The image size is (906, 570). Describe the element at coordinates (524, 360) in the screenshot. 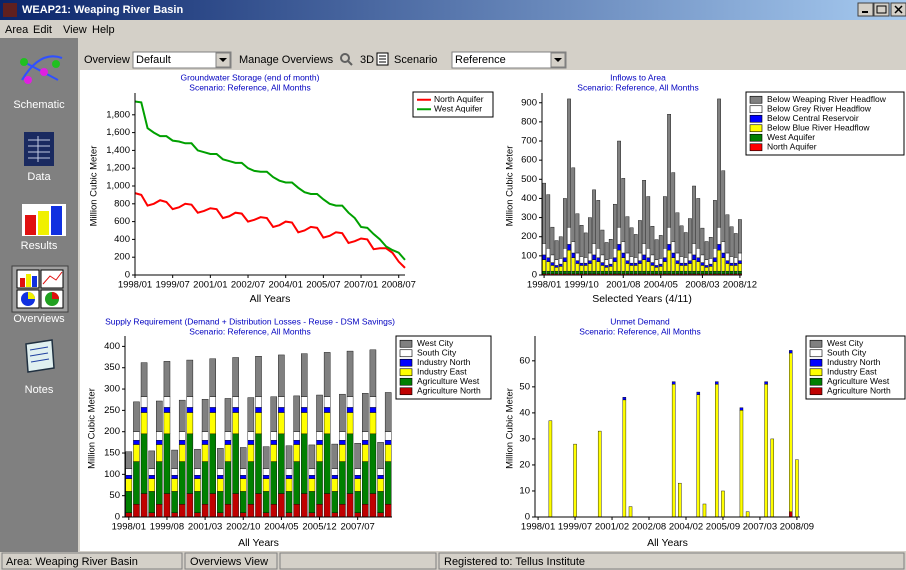

I see `y-tick-label: 60` at that location.